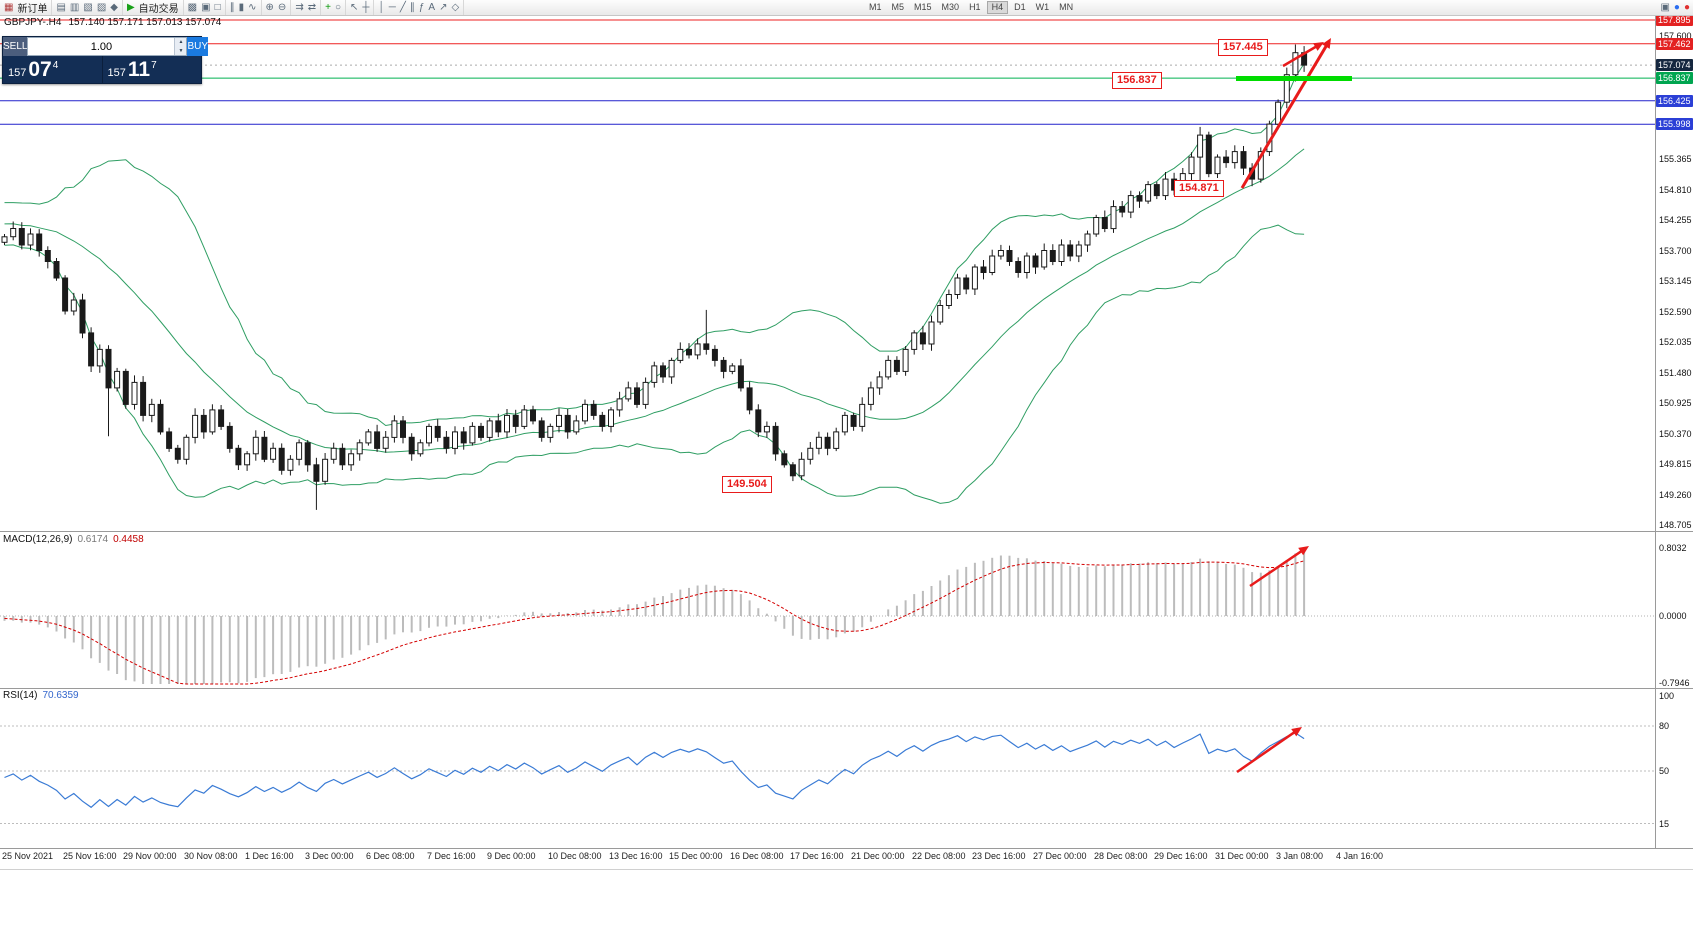  I want to click on auto-scroll-icon: ⇉, so click(299, 7).